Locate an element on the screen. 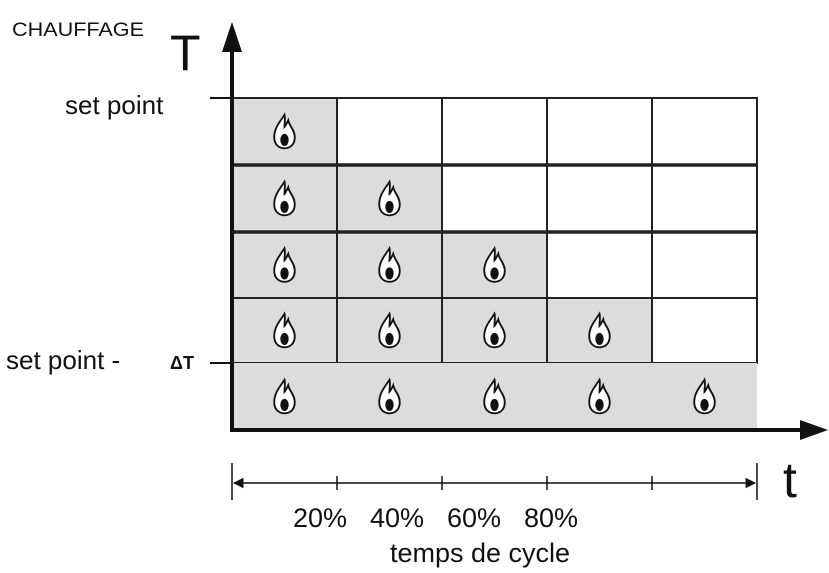 This screenshot has width=829, height=573. y-arrow is located at coordinates (232, 37).